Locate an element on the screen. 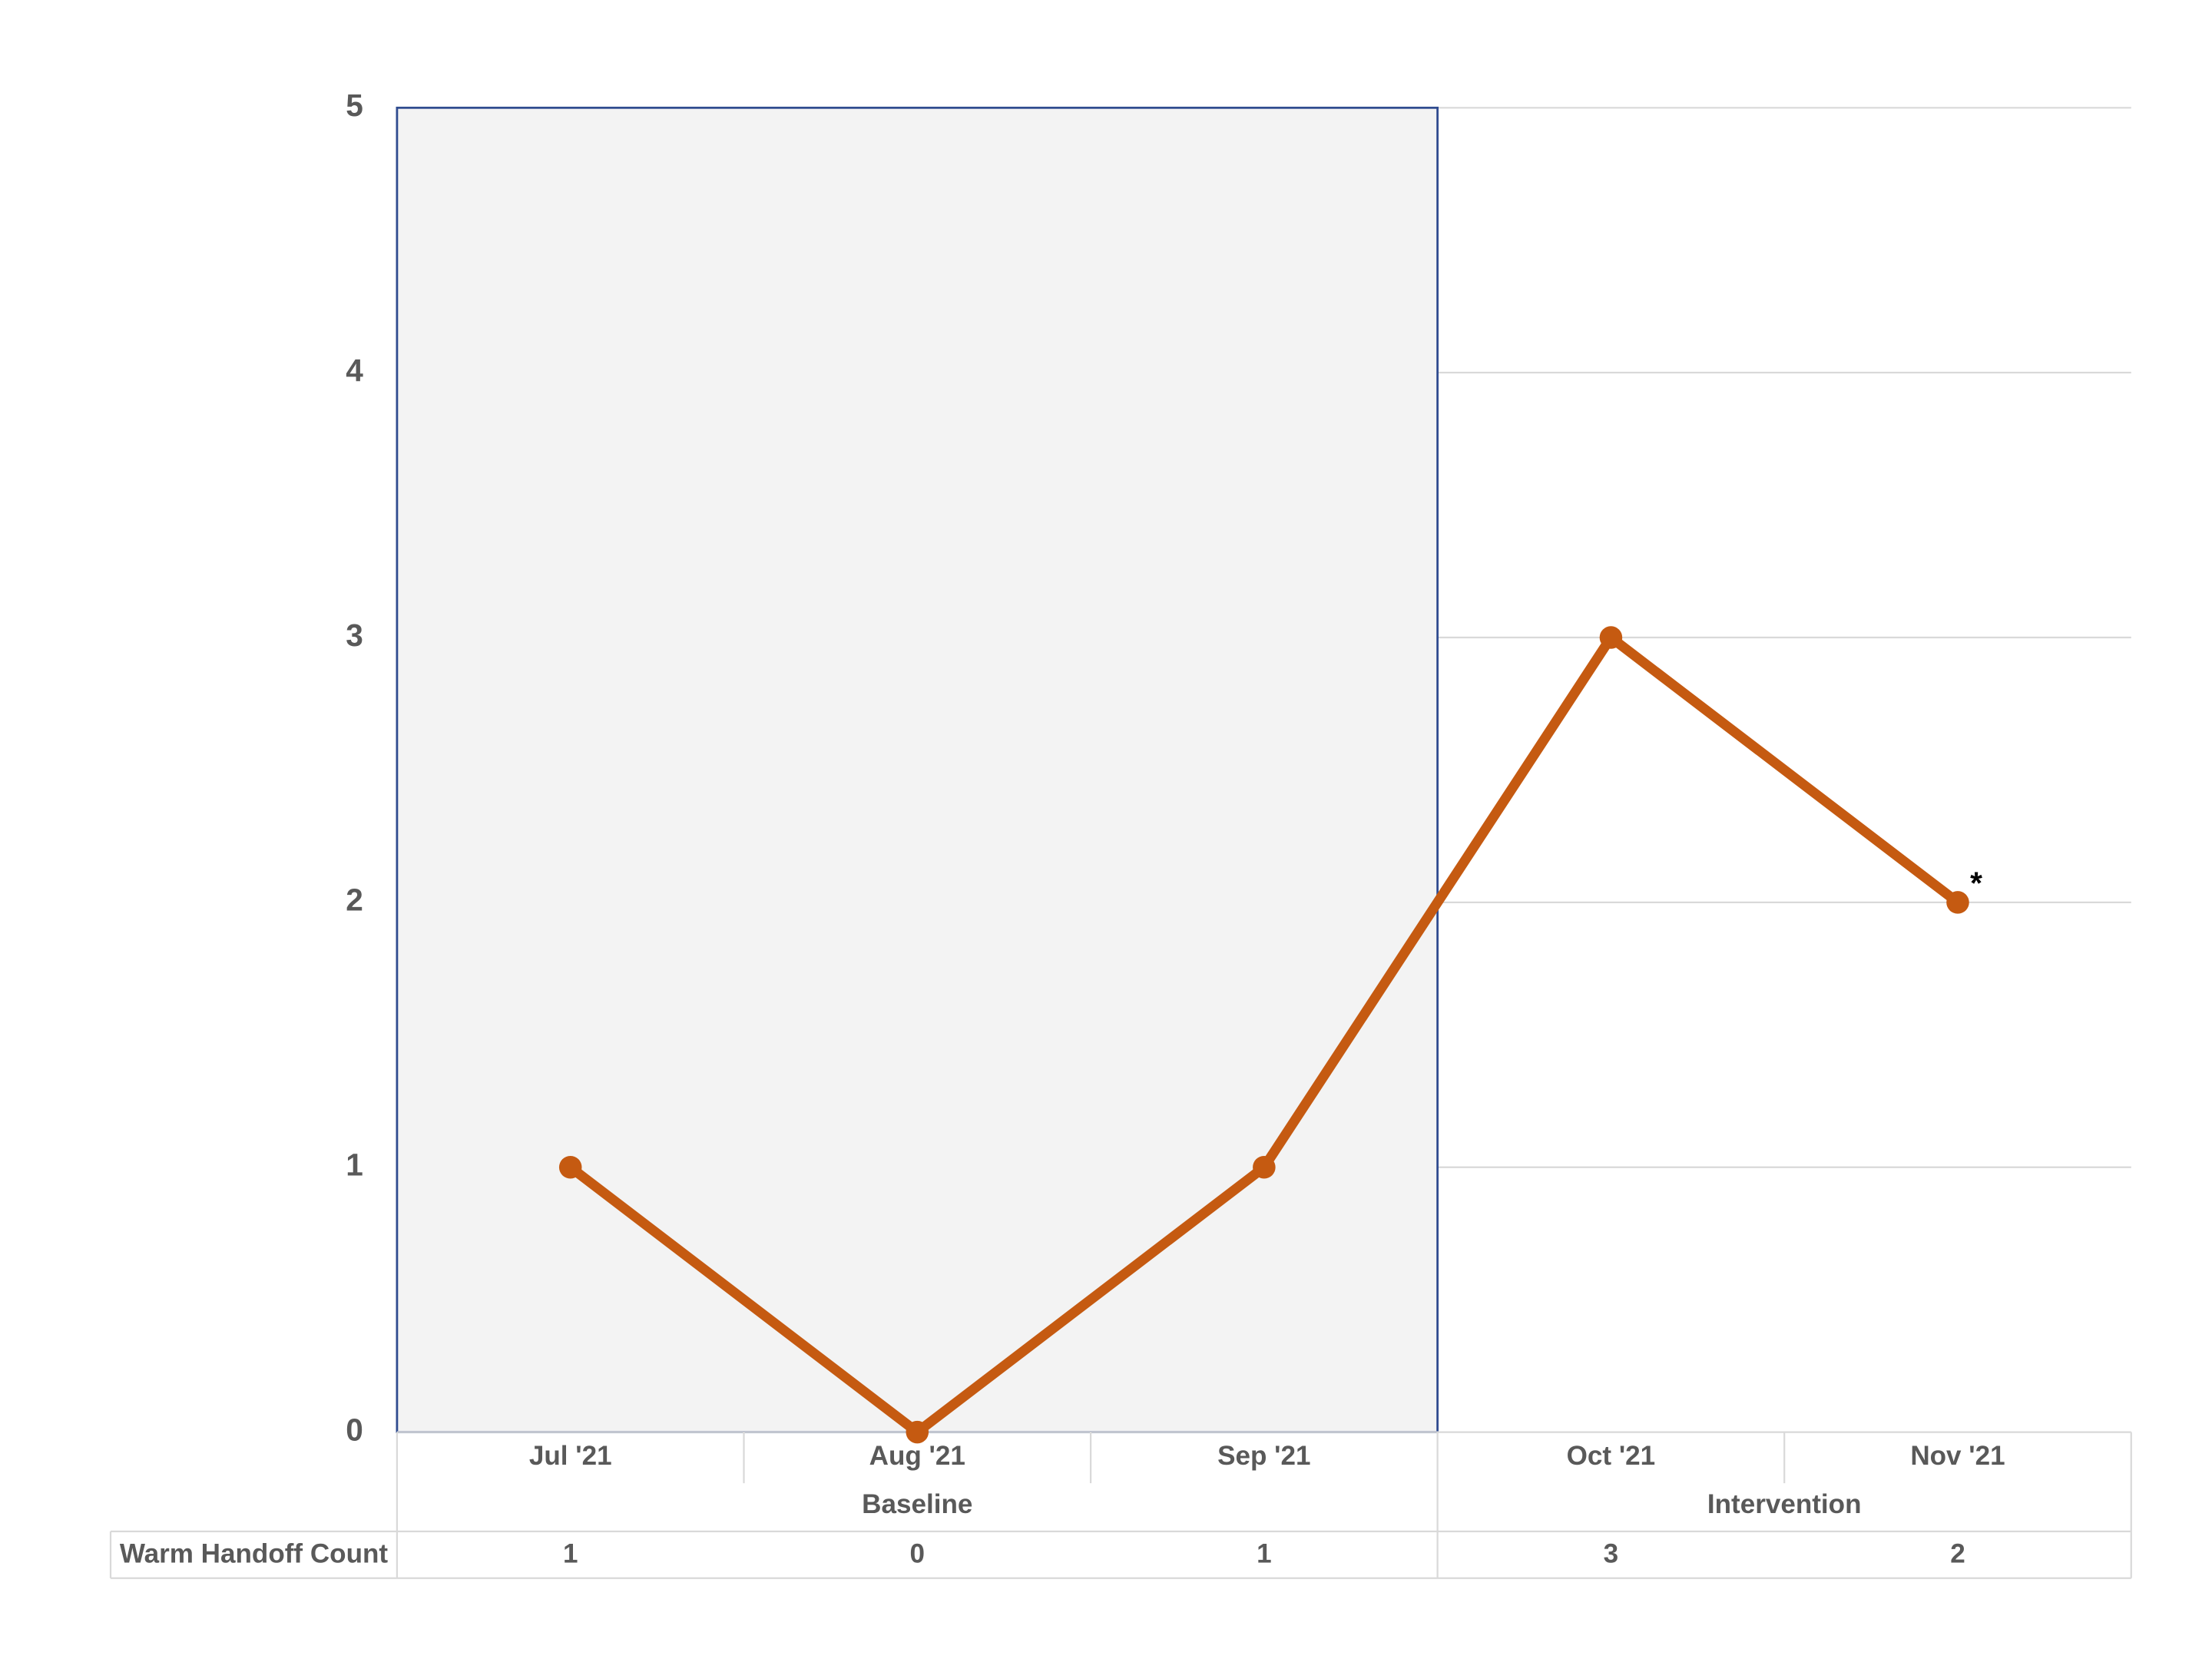  y-tick-label: 4 is located at coordinates (355, 371).